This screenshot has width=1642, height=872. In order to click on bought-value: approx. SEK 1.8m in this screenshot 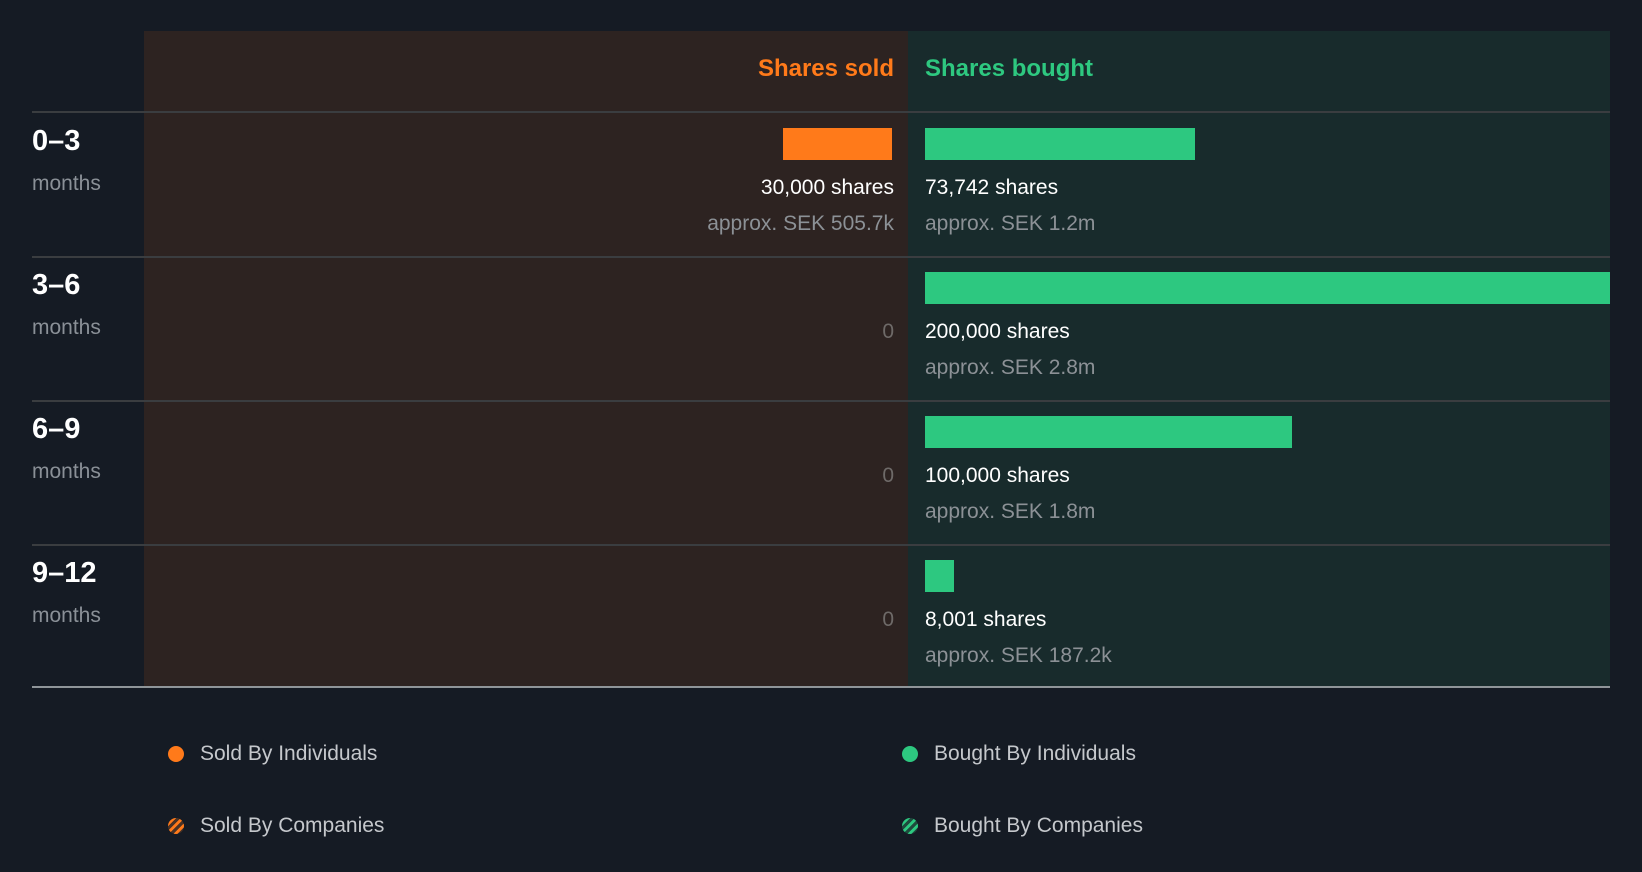, I will do `click(1010, 511)`.